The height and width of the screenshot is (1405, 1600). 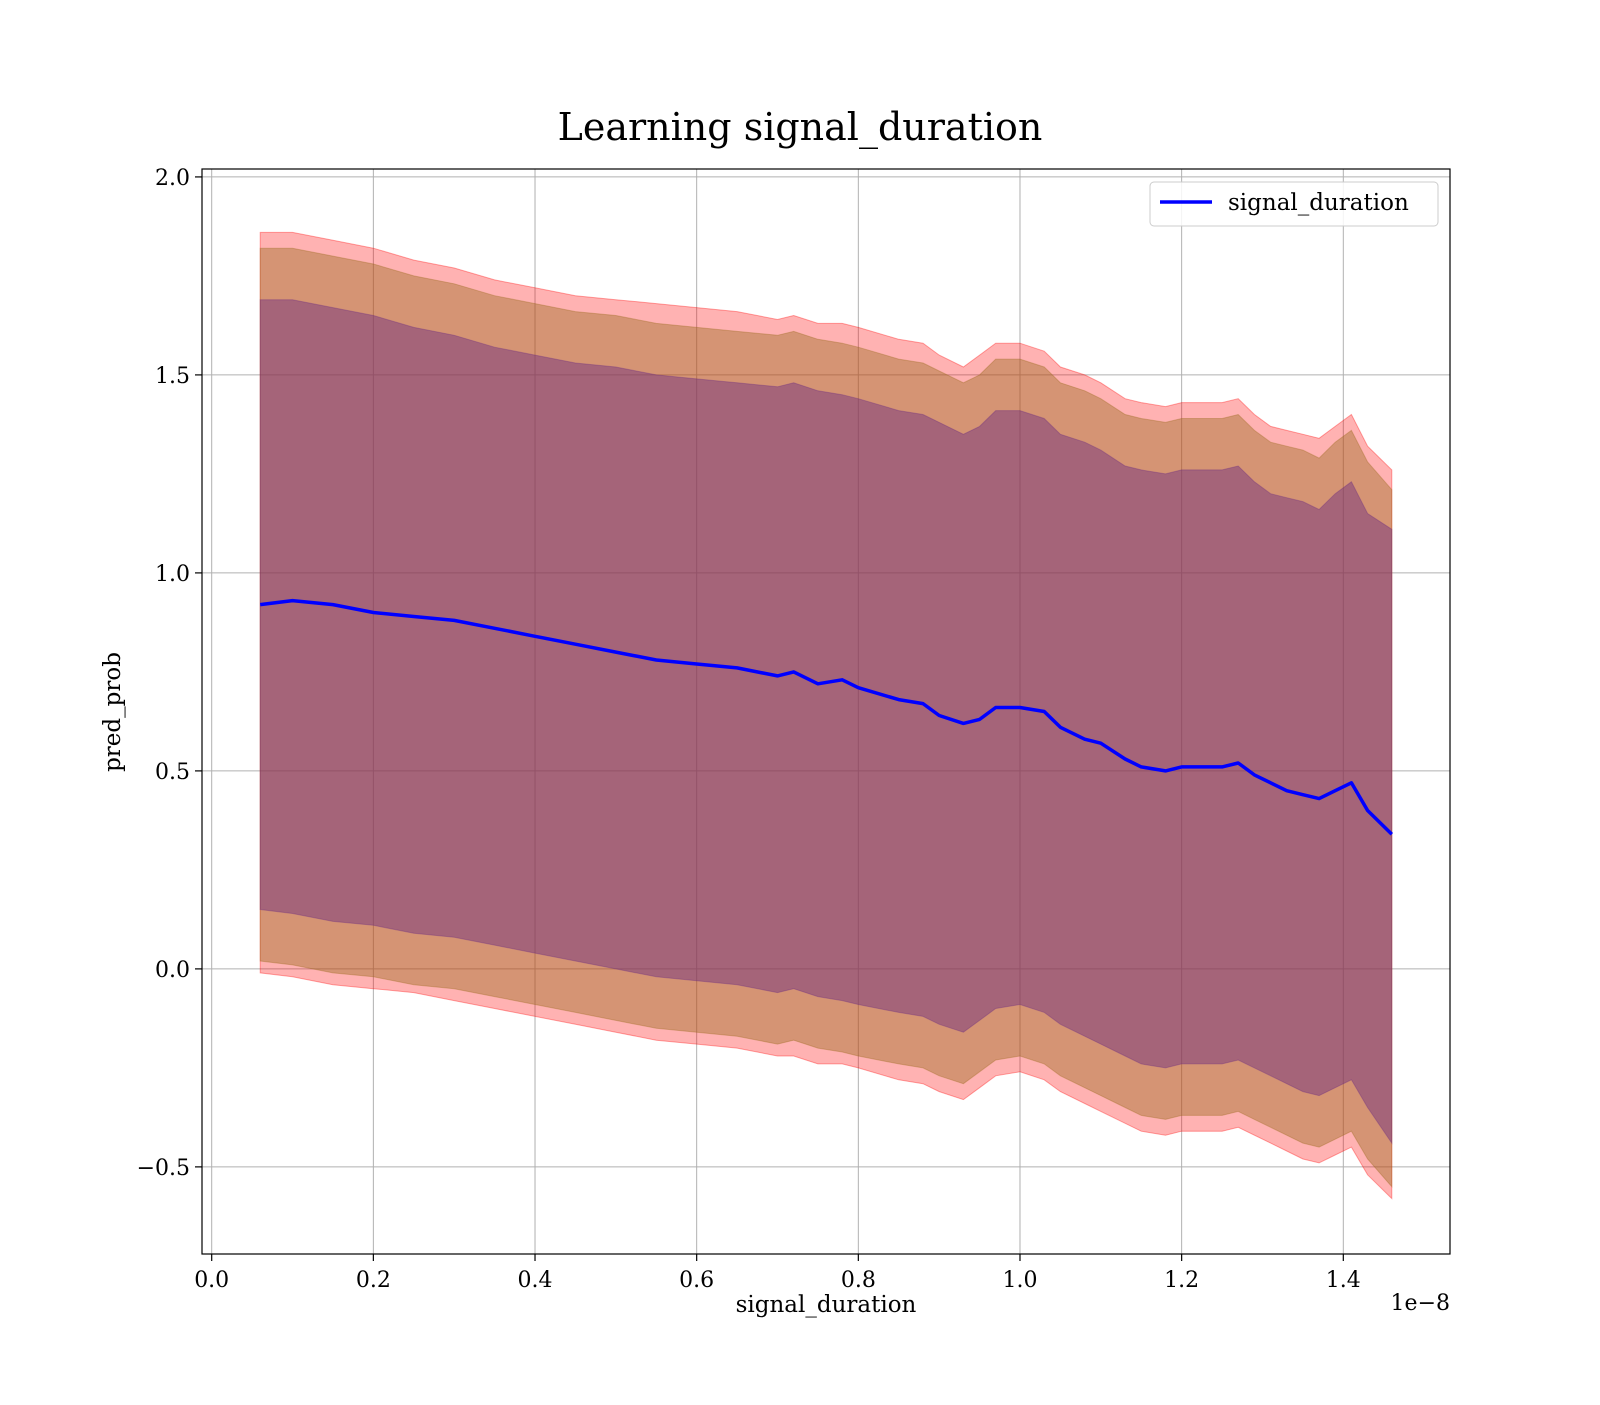 I want to click on x-tick-label: 1.2, so click(x=1181, y=1280).